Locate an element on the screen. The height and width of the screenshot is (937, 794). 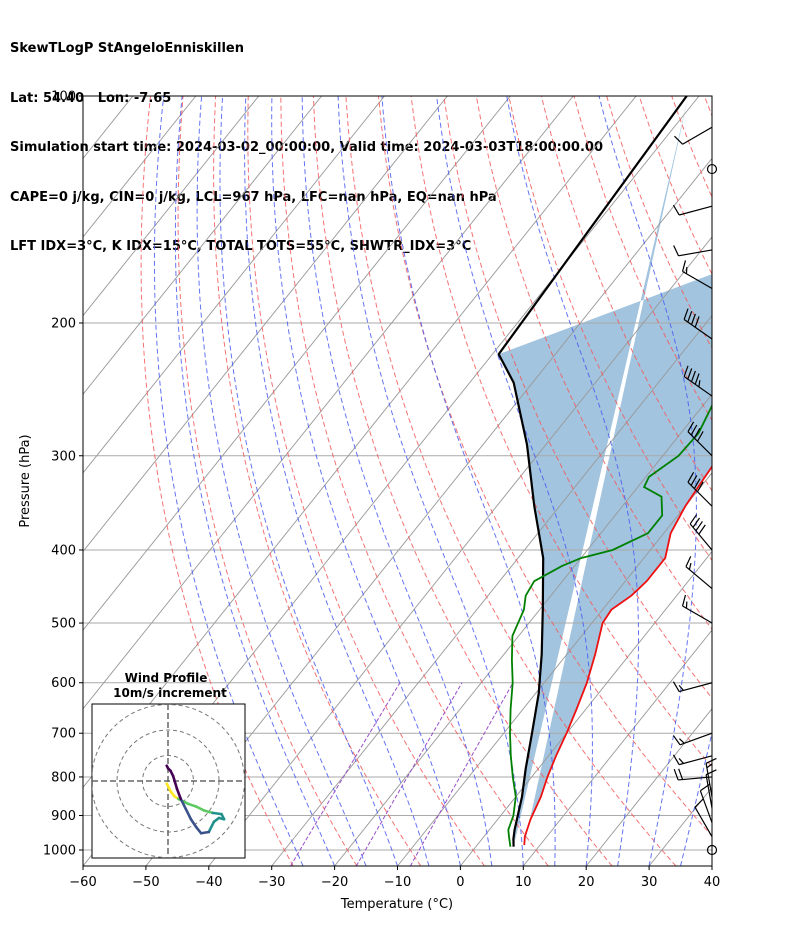
x-tick-label: −50 is located at coordinates (145, 882).